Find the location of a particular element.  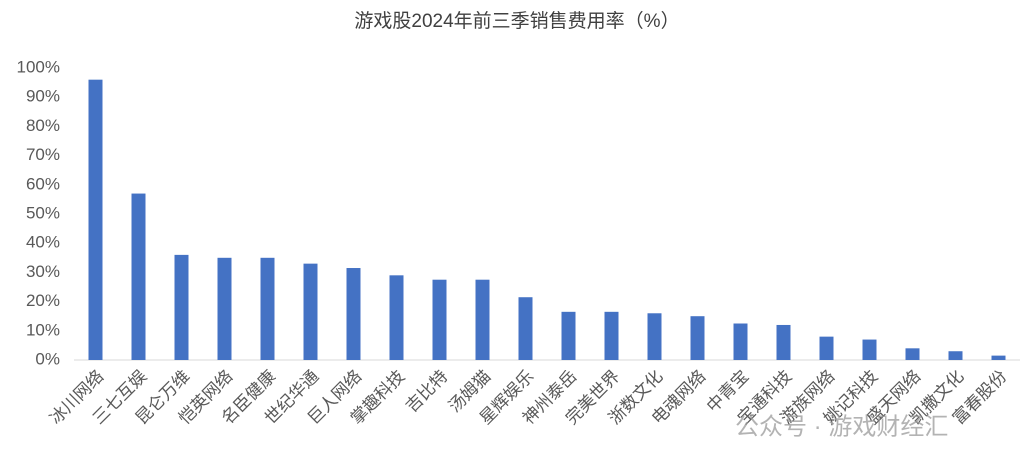

y-tick-label: 40% is located at coordinates (43, 242).